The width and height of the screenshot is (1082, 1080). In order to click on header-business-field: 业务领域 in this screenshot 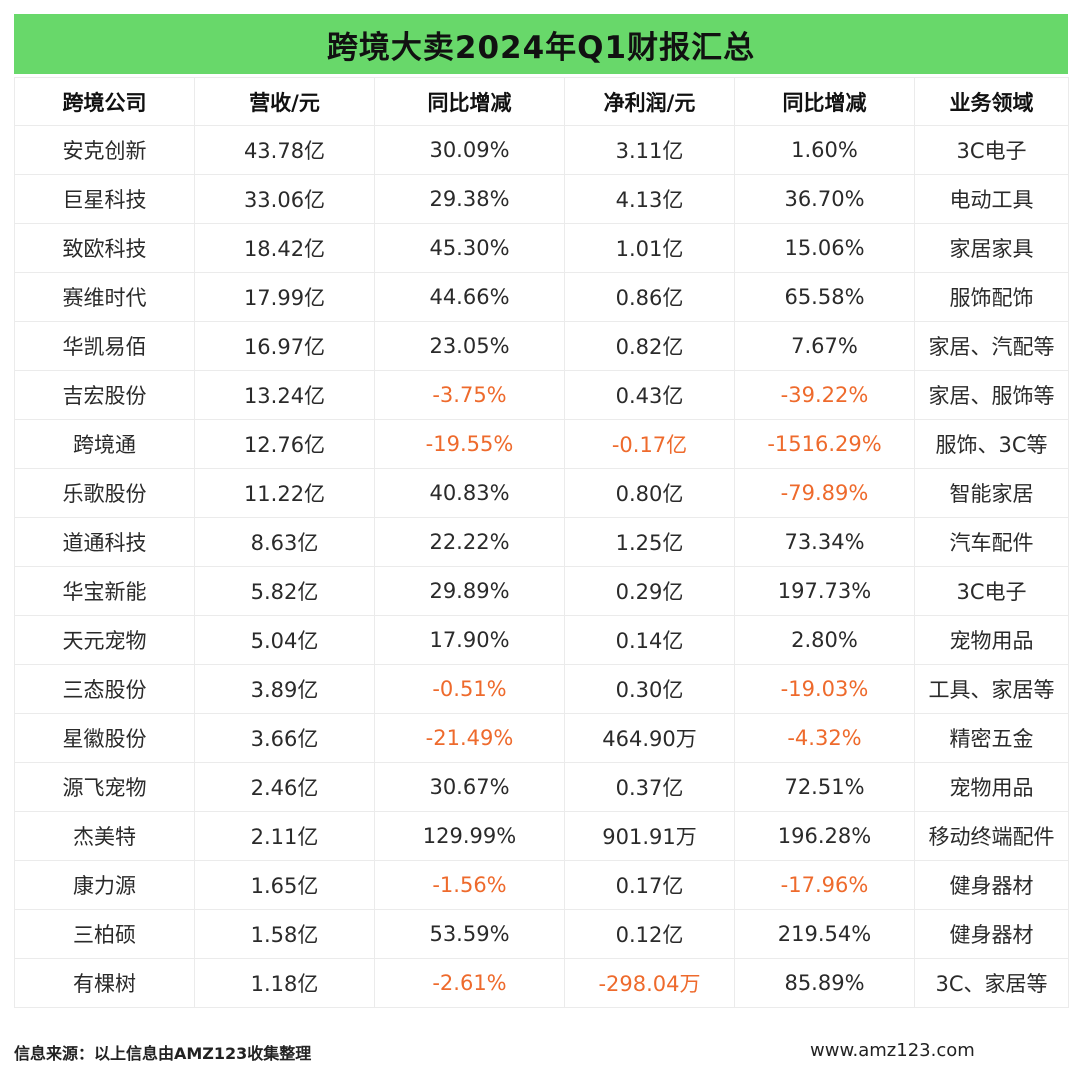, I will do `click(991, 101)`.